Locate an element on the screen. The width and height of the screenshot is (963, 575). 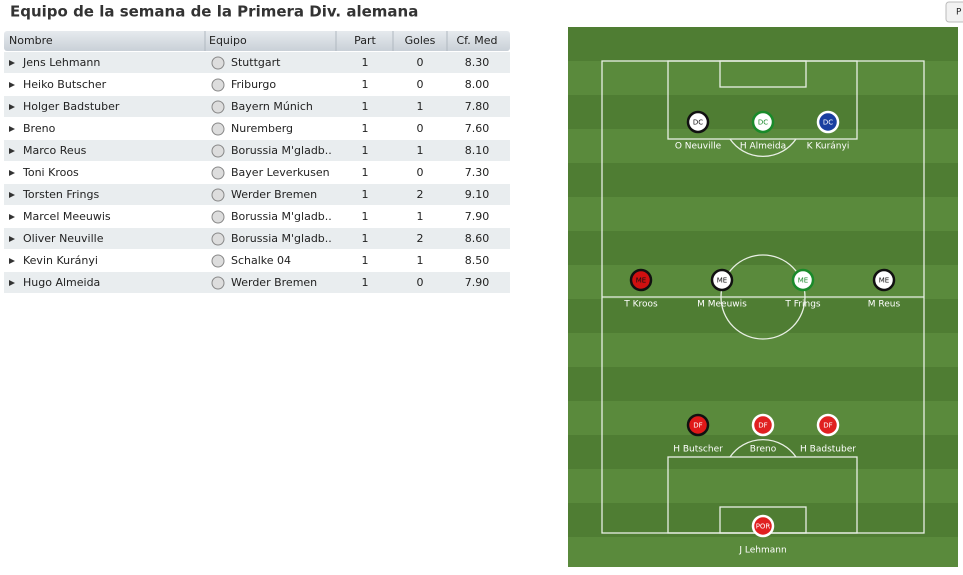
column-header: Cf. Med is located at coordinates (477, 40).